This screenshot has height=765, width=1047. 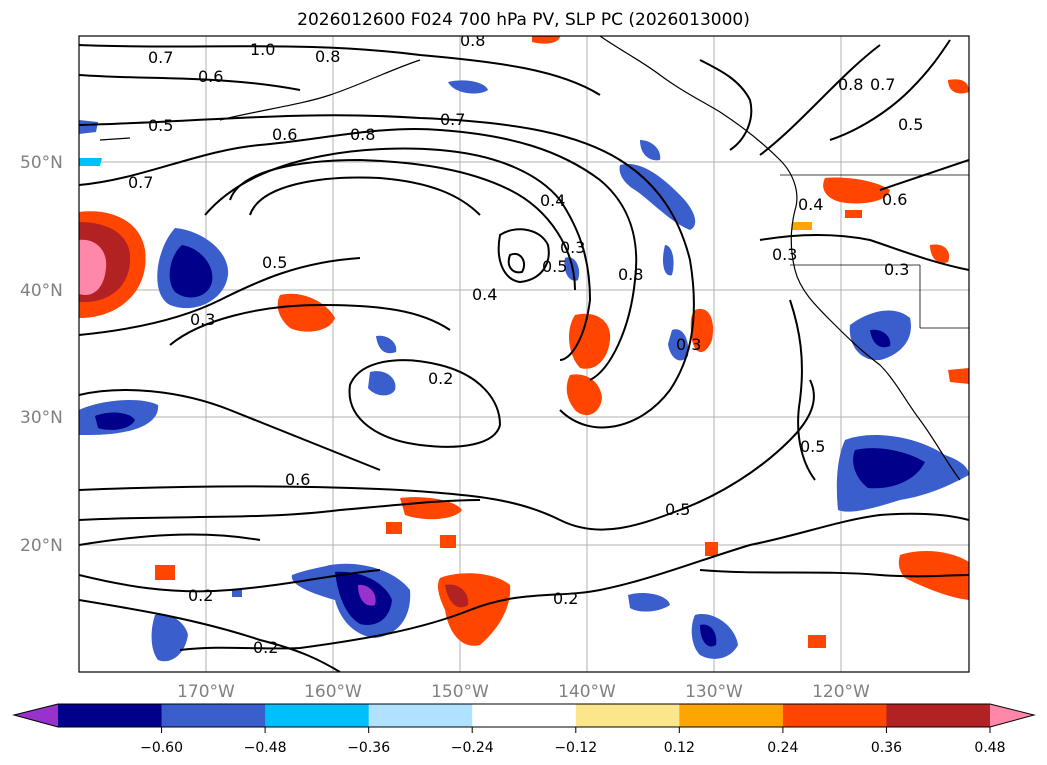 I want to click on lat-label: 50°N, so click(x=41, y=163).